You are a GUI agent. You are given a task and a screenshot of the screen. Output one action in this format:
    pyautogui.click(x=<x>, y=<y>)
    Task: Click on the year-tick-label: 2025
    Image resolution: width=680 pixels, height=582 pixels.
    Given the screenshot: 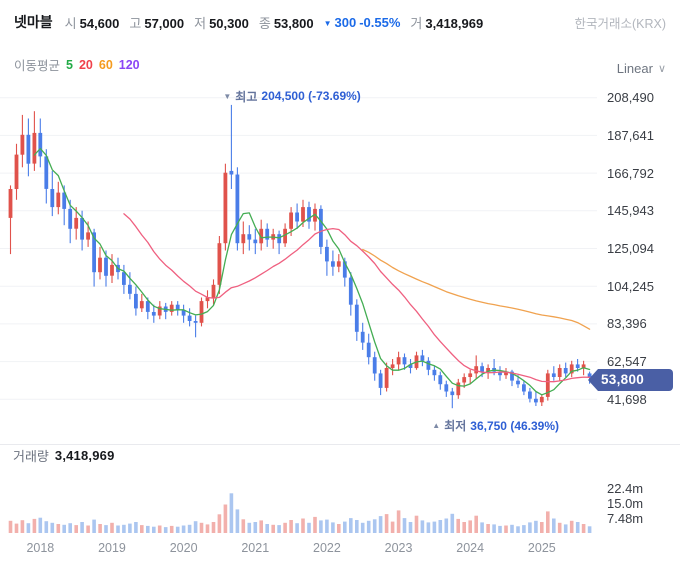 What is the action you would take?
    pyautogui.click(x=541, y=548)
    